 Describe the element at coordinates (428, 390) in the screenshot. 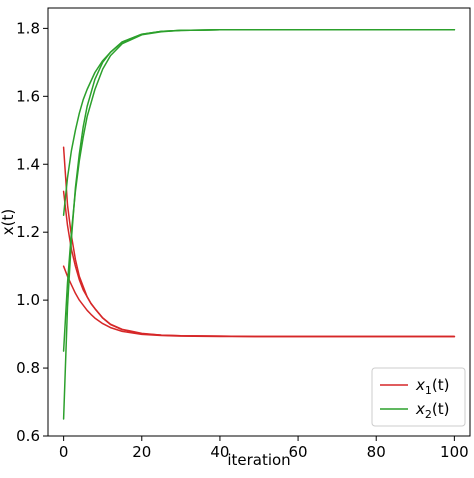

I see `legend-label-subscript: 1` at that location.